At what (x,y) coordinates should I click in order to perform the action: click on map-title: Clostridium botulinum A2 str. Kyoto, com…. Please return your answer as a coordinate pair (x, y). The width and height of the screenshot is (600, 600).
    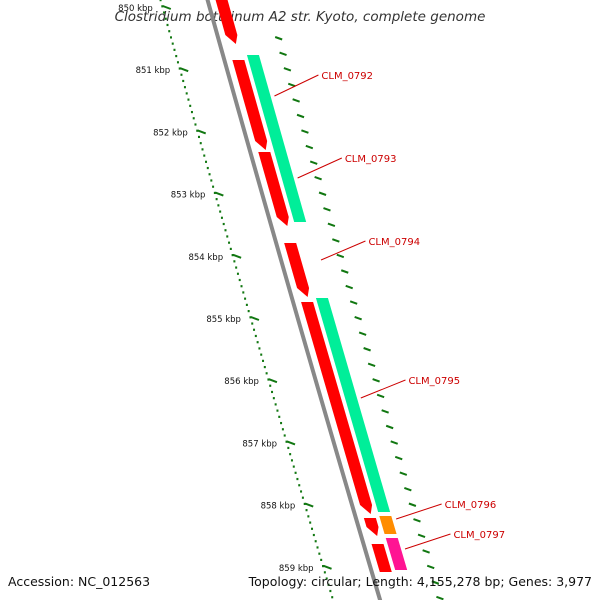
    Looking at the image, I should click on (300, 17).